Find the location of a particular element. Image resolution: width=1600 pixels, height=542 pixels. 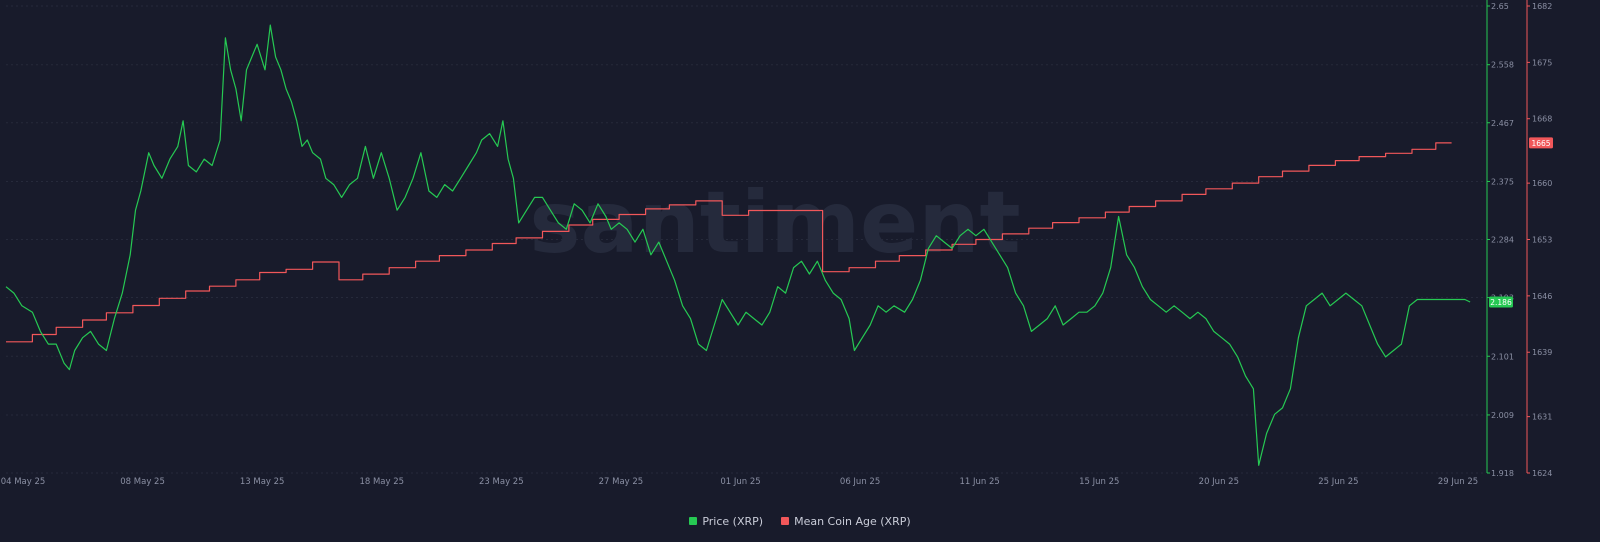

x-tick-label: 15 Jun 25 is located at coordinates (1099, 482).